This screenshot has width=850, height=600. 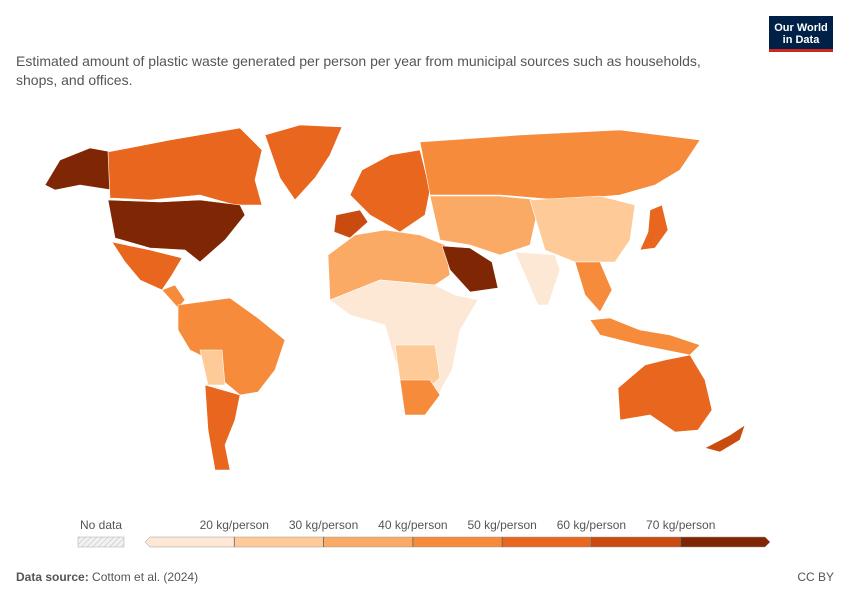 I want to click on legend-tick-label: 20 kg/person, so click(x=234, y=525).